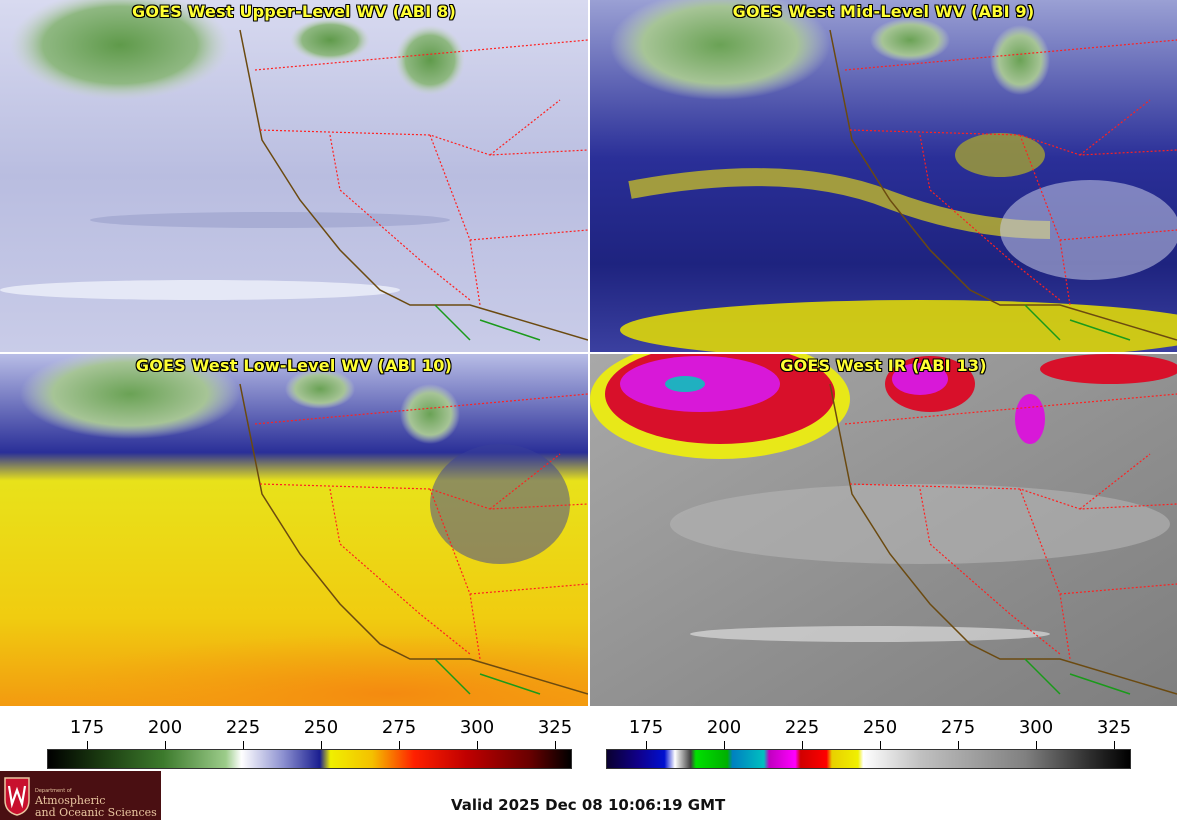  I want to click on ir-tick-label: 300, so click(1036, 727).